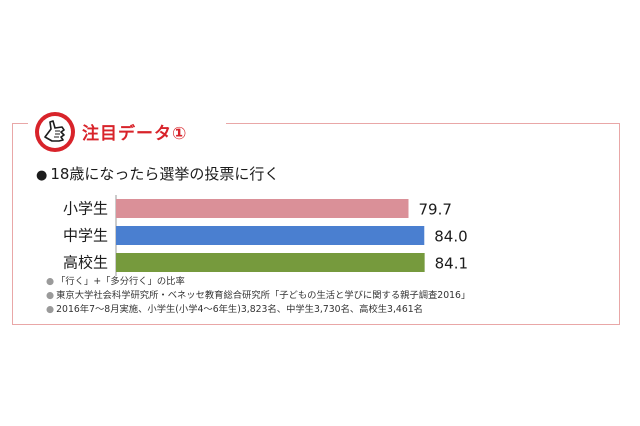 This screenshot has width=640, height=426. What do you see at coordinates (120, 281) in the screenshot?
I see `note-text: 「行く」+「多分行く」の比率` at bounding box center [120, 281].